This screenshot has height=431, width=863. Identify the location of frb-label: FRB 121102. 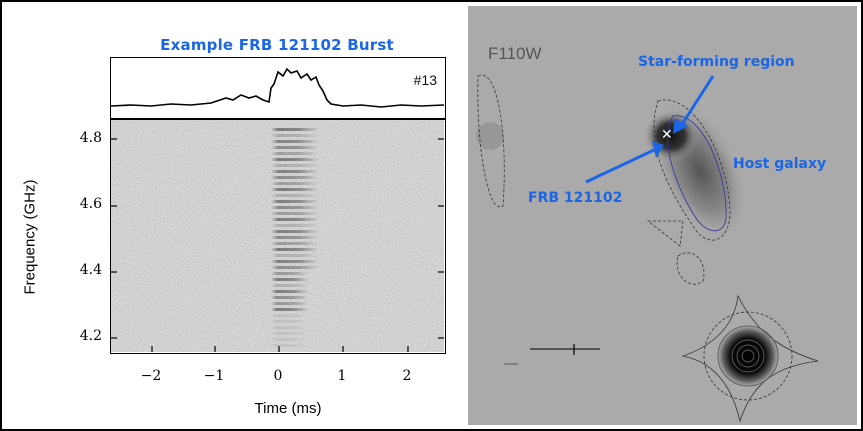
(575, 198).